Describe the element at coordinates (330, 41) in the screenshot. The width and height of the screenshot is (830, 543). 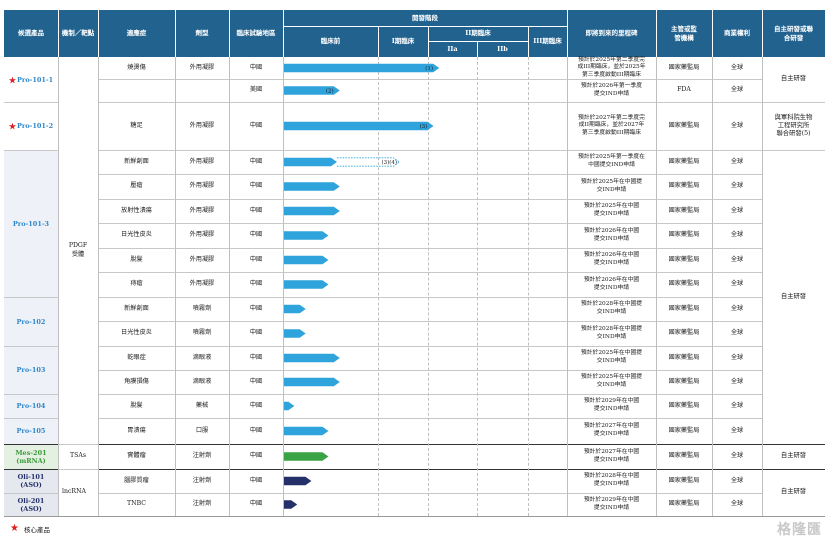
I see `header-preclinical: 臨床前` at that location.